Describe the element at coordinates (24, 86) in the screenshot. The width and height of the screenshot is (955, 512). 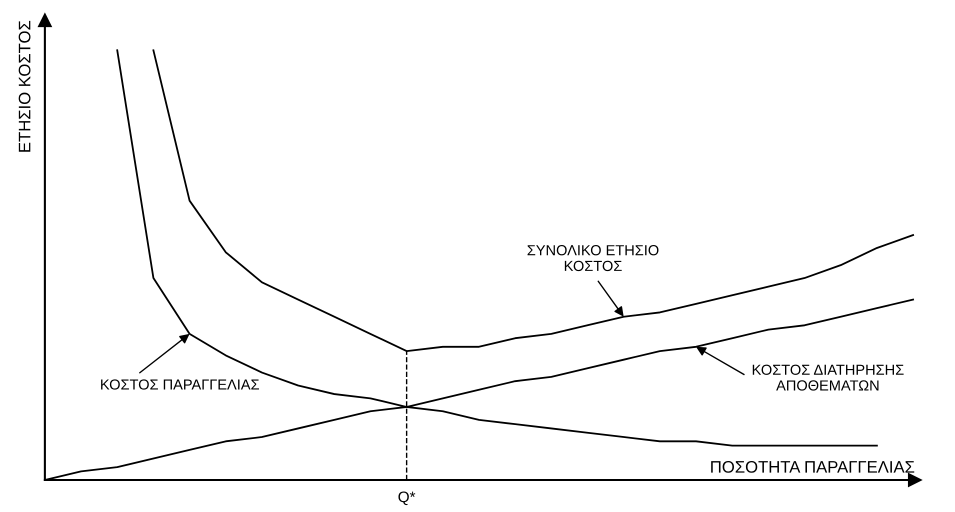
I see `y-axis-title: ΕΤΗΣΙΟ ΚΟΣΤΟΣ` at that location.